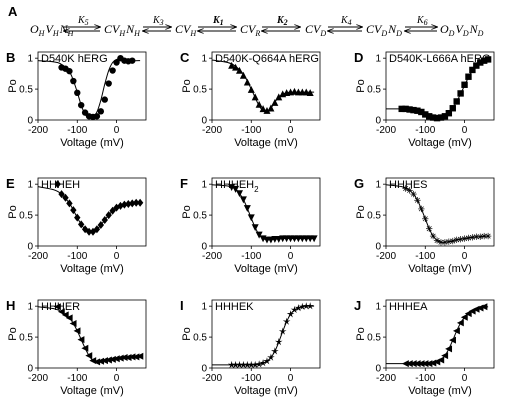 Image resolution: width=520 pixels, height=414 pixels. I want to click on panel-title: HHHEK, so click(234, 307).